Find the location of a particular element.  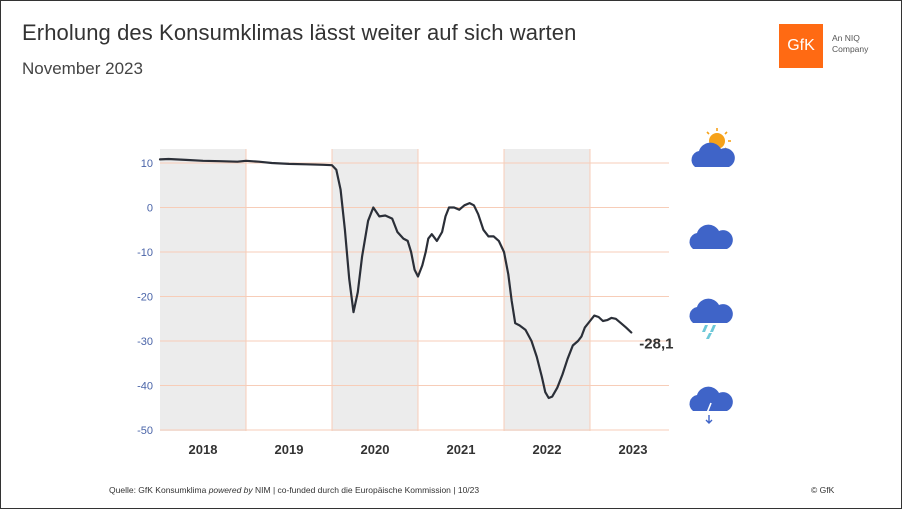

shade-year-2020 is located at coordinates (375, 290).